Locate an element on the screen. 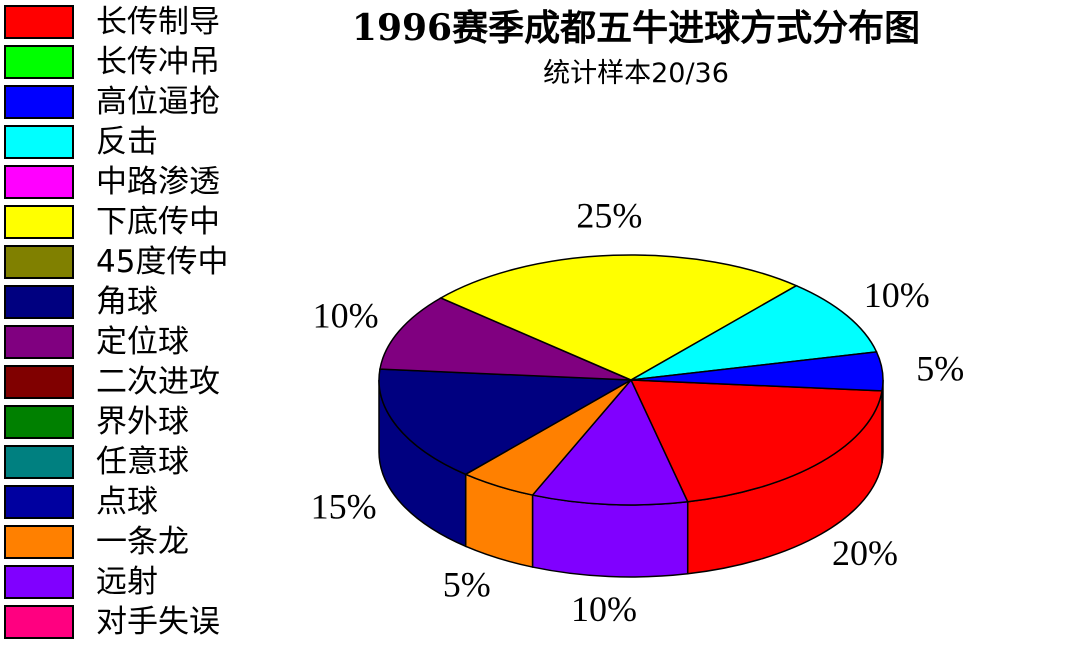 Image resolution: width=1080 pixels, height=653 pixels. chart-title: 1996赛季成都五牛进球方式分布图 is located at coordinates (636, 28).